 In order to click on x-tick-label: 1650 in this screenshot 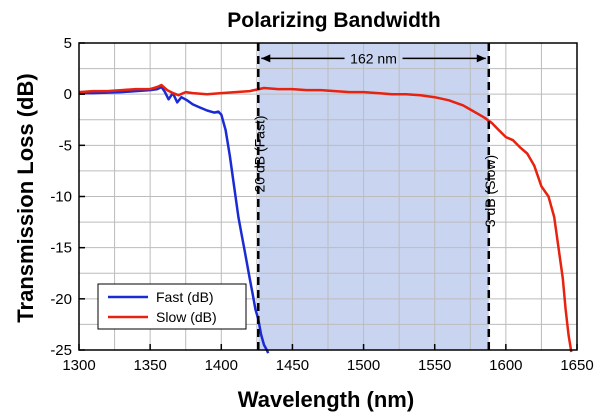, I will do `click(576, 365)`.